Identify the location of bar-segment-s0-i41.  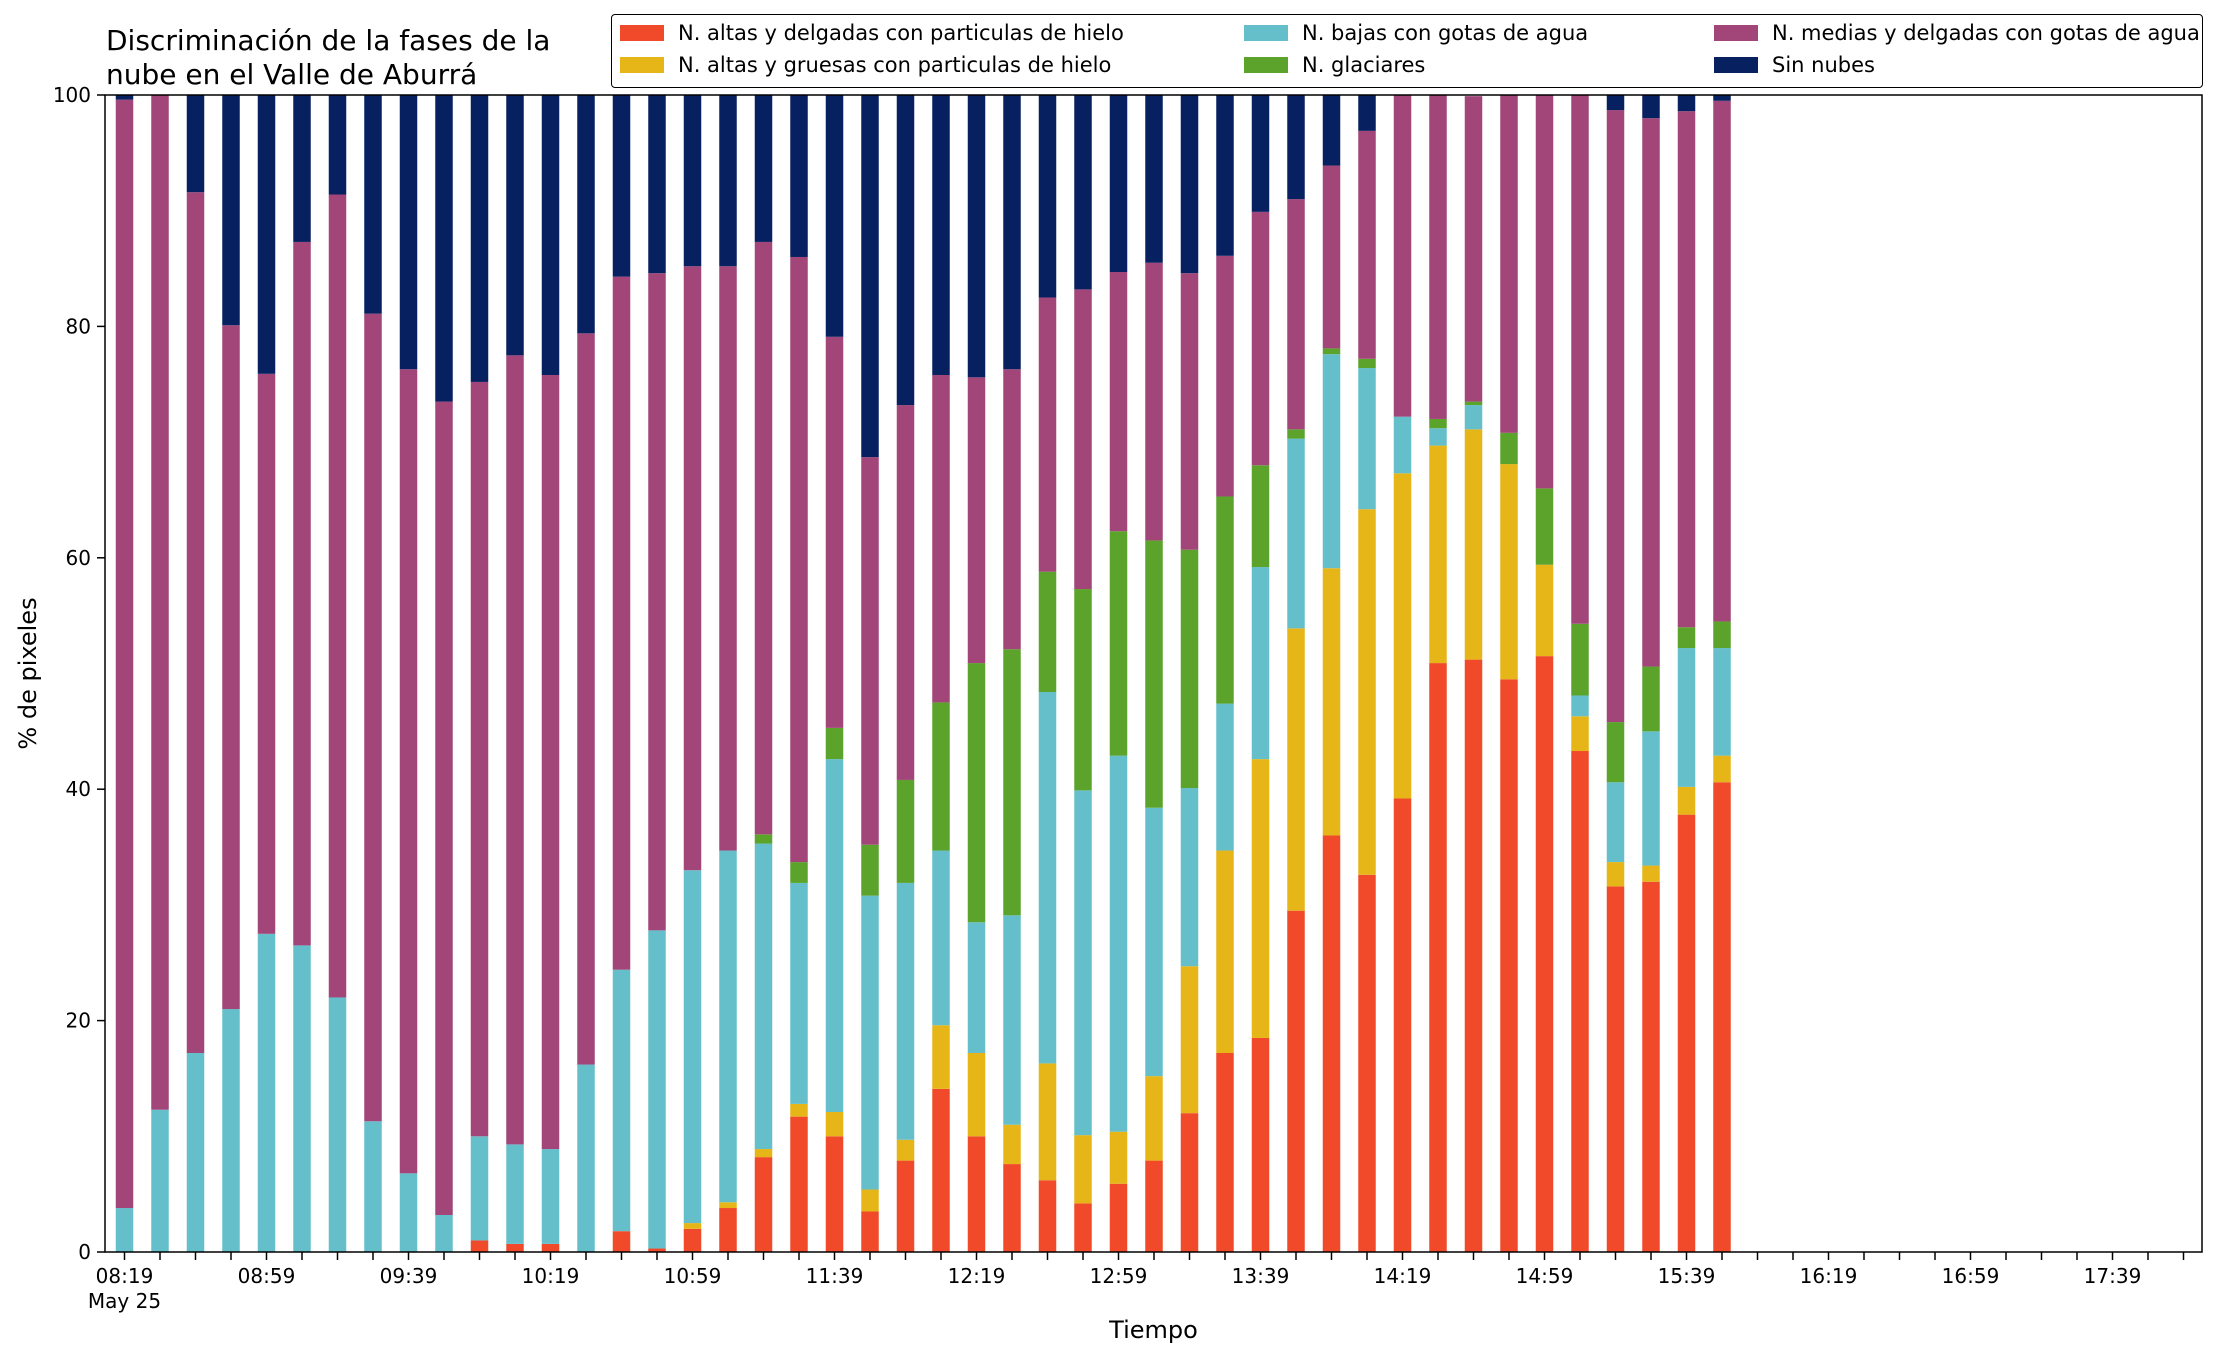
(1580, 1001).